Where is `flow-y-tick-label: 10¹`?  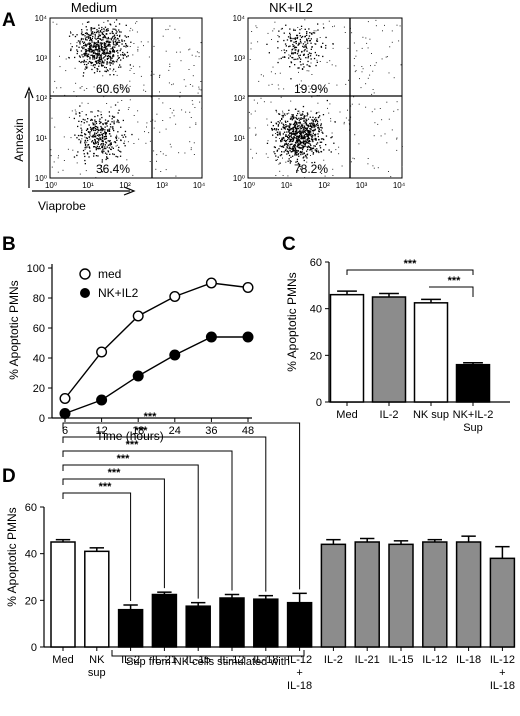 flow-y-tick-label: 10¹ is located at coordinates (239, 138).